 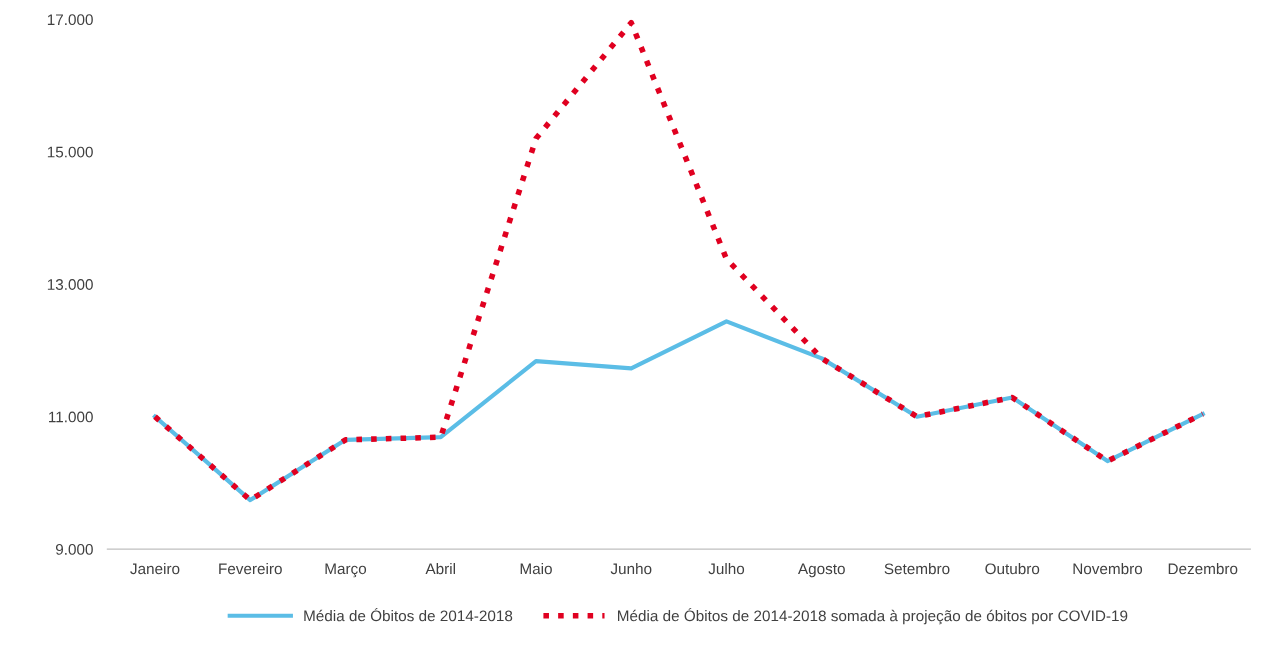 I want to click on x-tick-label: Maio, so click(x=536, y=568).